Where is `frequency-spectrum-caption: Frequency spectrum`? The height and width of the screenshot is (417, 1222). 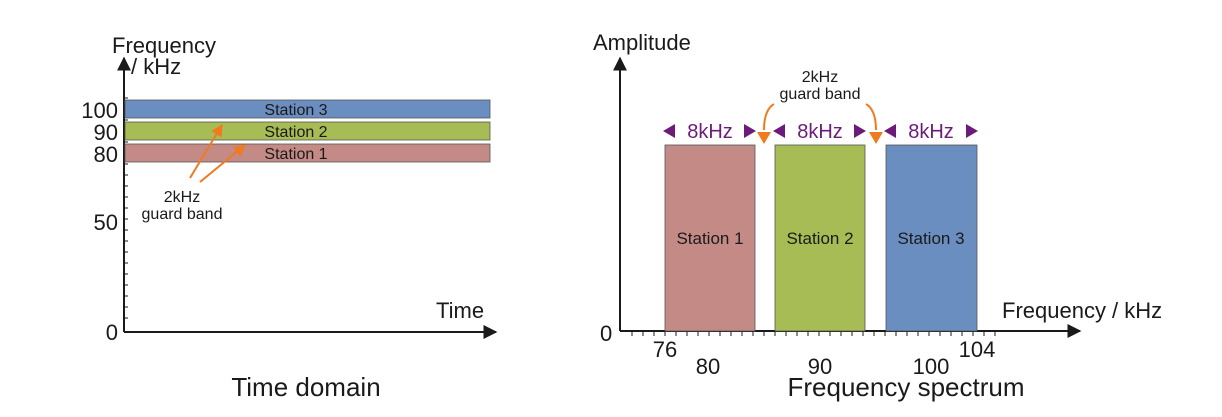 frequency-spectrum-caption: Frequency spectrum is located at coordinates (906, 387).